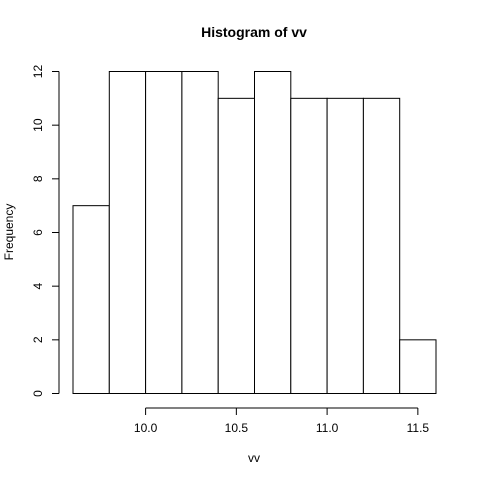 The image size is (480, 480). What do you see at coordinates (38, 339) in the screenshot?
I see `y-tick-label: 2` at bounding box center [38, 339].